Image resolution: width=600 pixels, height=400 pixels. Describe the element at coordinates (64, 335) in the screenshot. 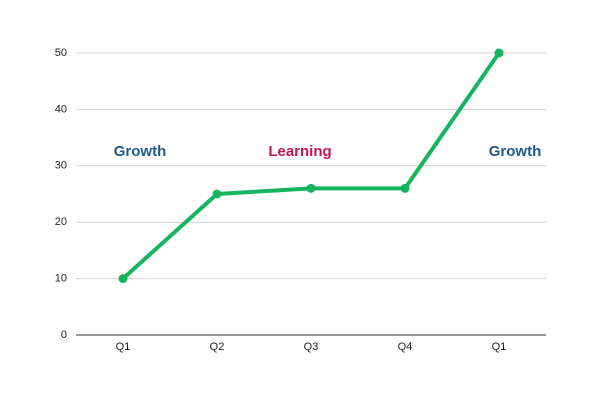

I see `y-tick-label: 0` at that location.